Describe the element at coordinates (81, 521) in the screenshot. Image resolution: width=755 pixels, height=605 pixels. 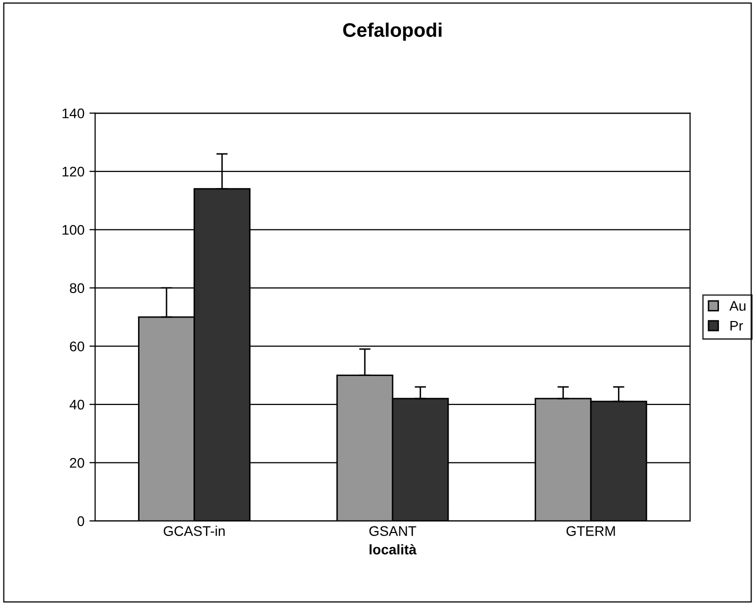
I see `y-tick-label: 0` at that location.